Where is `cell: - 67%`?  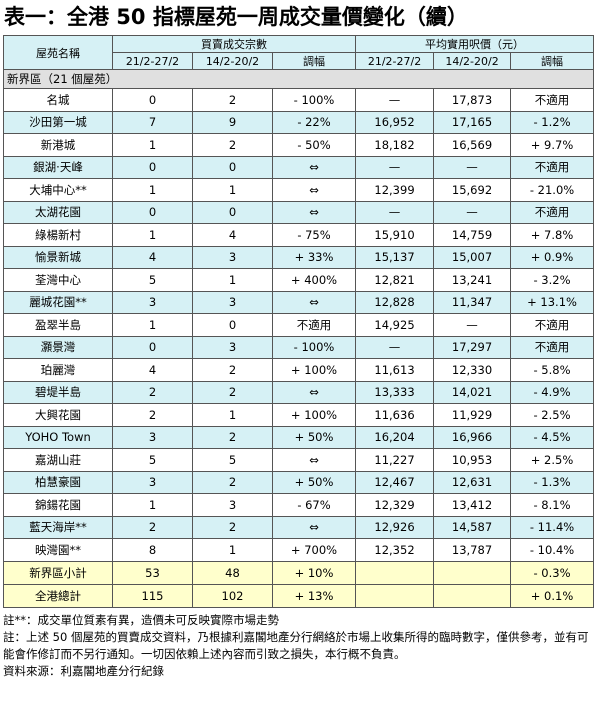
cell: - 67% is located at coordinates (314, 505).